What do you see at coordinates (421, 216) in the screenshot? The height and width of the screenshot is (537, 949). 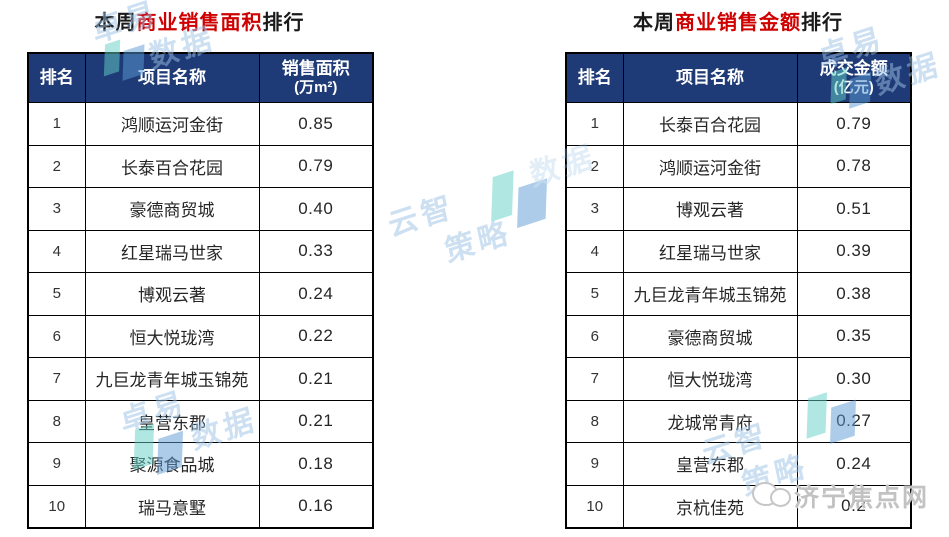 I see `watermark-text: 云智` at bounding box center [421, 216].